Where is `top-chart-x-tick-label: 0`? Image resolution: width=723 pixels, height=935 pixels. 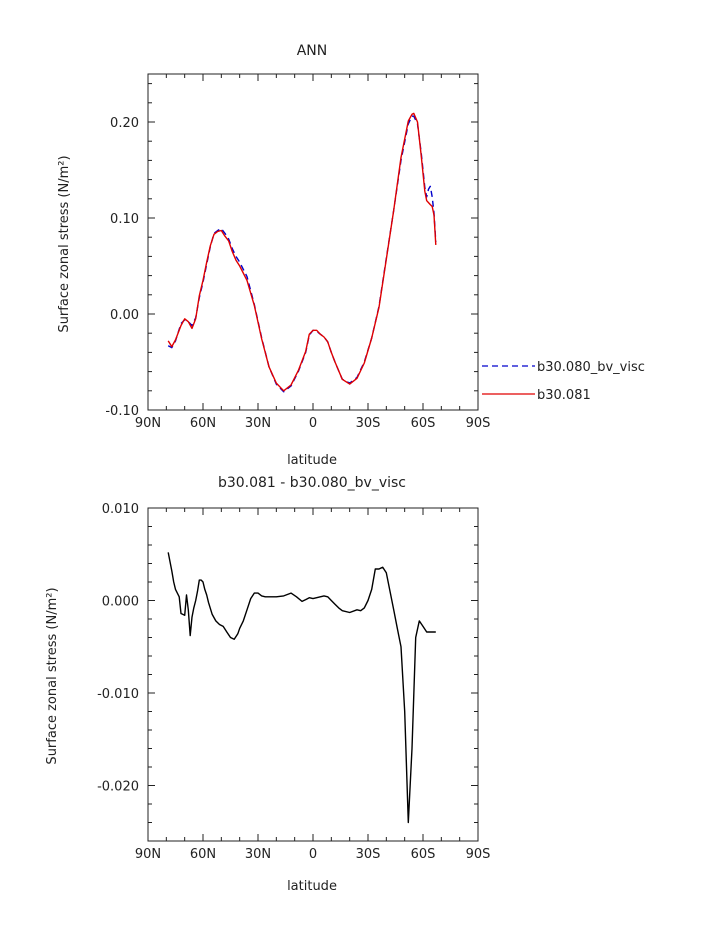
top-chart-x-tick-label: 0 is located at coordinates (313, 423).